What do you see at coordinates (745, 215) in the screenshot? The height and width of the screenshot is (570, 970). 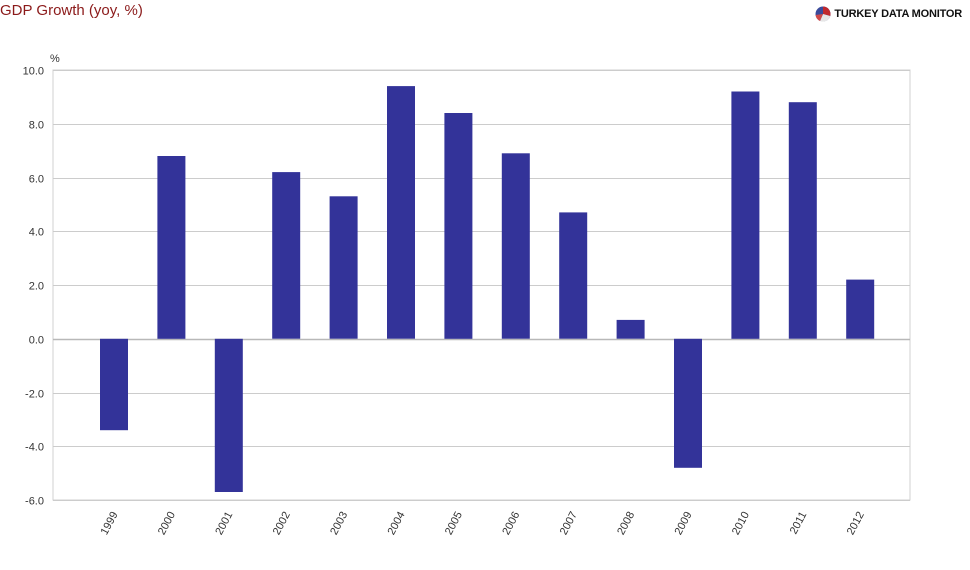 I see `bar-2010` at bounding box center [745, 215].